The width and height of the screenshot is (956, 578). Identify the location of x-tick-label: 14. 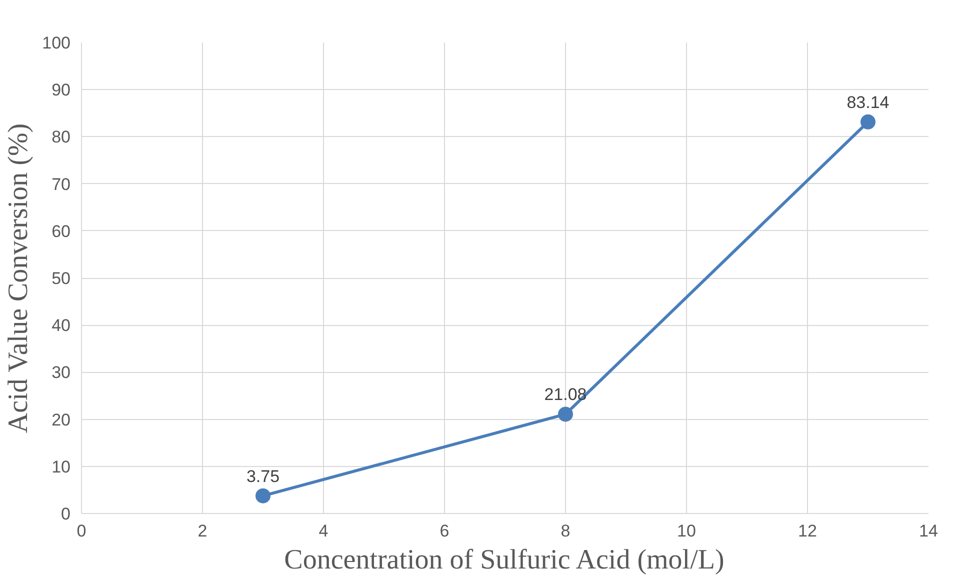
(928, 531).